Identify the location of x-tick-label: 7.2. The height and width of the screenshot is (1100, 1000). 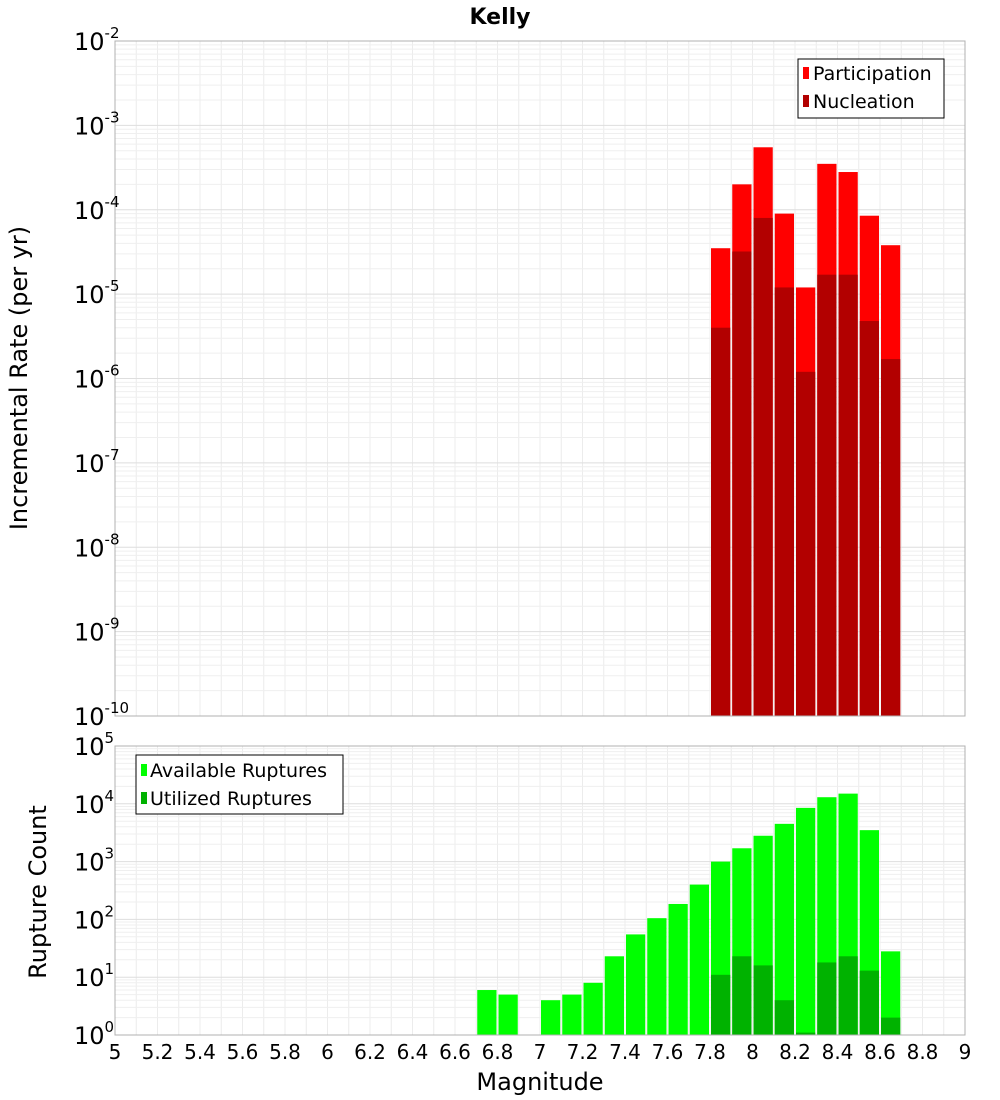
(583, 1052).